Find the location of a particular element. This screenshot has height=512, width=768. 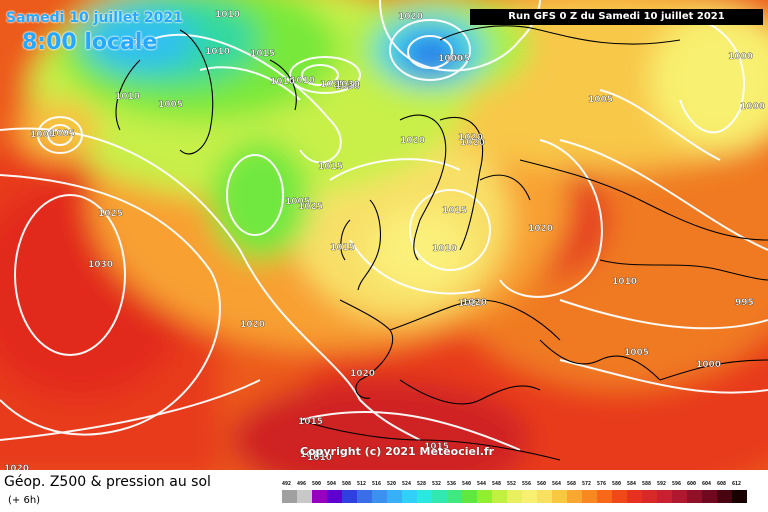

scale-label: 568 is located at coordinates (572, 484).